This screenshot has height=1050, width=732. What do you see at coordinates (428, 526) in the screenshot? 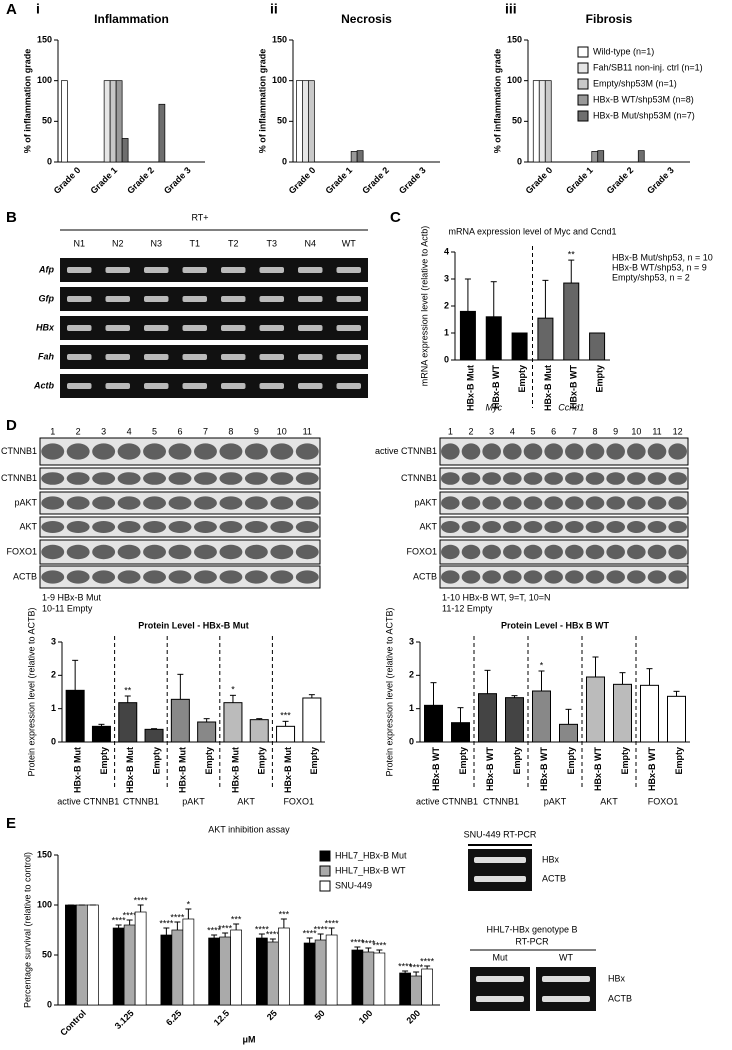
I see `protein-label: AKT` at bounding box center [428, 526].